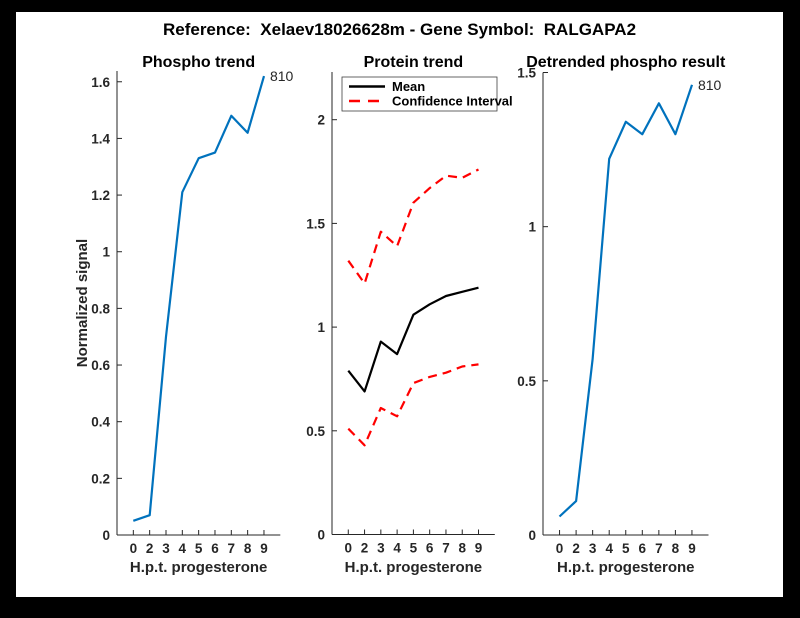  I want to click on y-tick-label: 0.8, so click(100, 308).